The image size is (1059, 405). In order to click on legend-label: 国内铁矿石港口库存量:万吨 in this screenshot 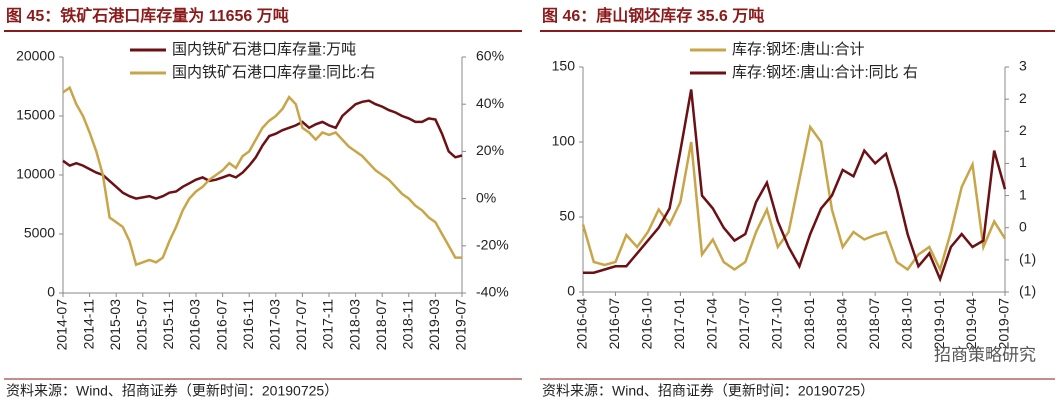, I will do `click(264, 49)`.